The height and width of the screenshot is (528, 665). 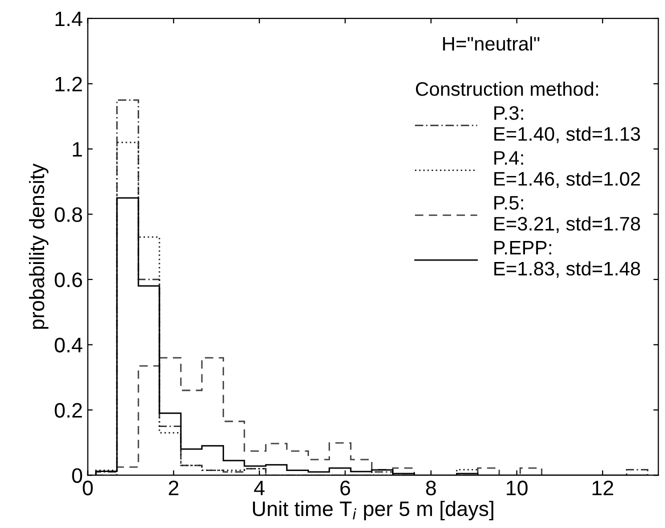 I want to click on y-tick-label: 0.4, so click(x=68, y=345).